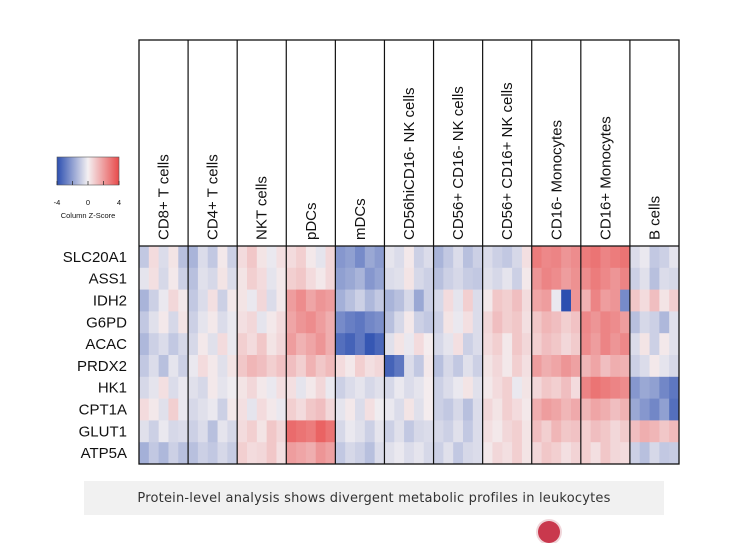 The width and height of the screenshot is (740, 543). I want to click on row-label: G6PD, so click(106, 322).